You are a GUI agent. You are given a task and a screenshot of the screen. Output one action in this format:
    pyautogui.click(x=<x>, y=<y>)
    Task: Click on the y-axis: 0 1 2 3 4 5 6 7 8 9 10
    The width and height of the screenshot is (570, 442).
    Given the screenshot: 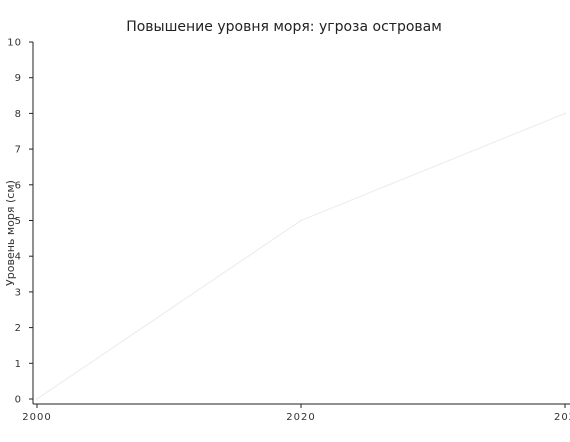 What is the action you would take?
    pyautogui.click(x=20, y=222)
    